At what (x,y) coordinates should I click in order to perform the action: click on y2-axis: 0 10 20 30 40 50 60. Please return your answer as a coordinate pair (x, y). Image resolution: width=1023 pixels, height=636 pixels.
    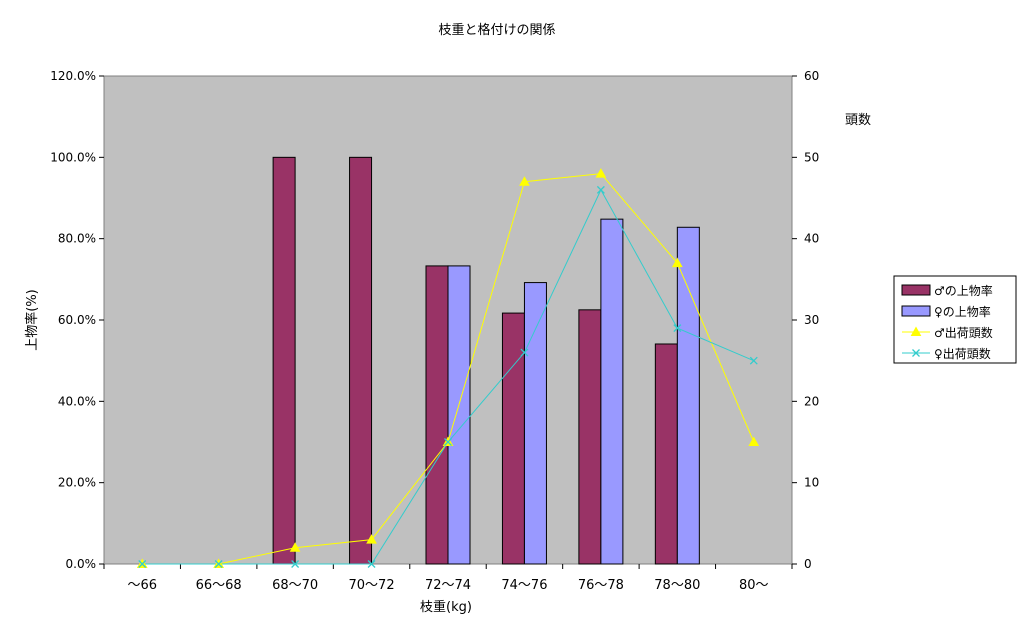
    Looking at the image, I should click on (805, 320).